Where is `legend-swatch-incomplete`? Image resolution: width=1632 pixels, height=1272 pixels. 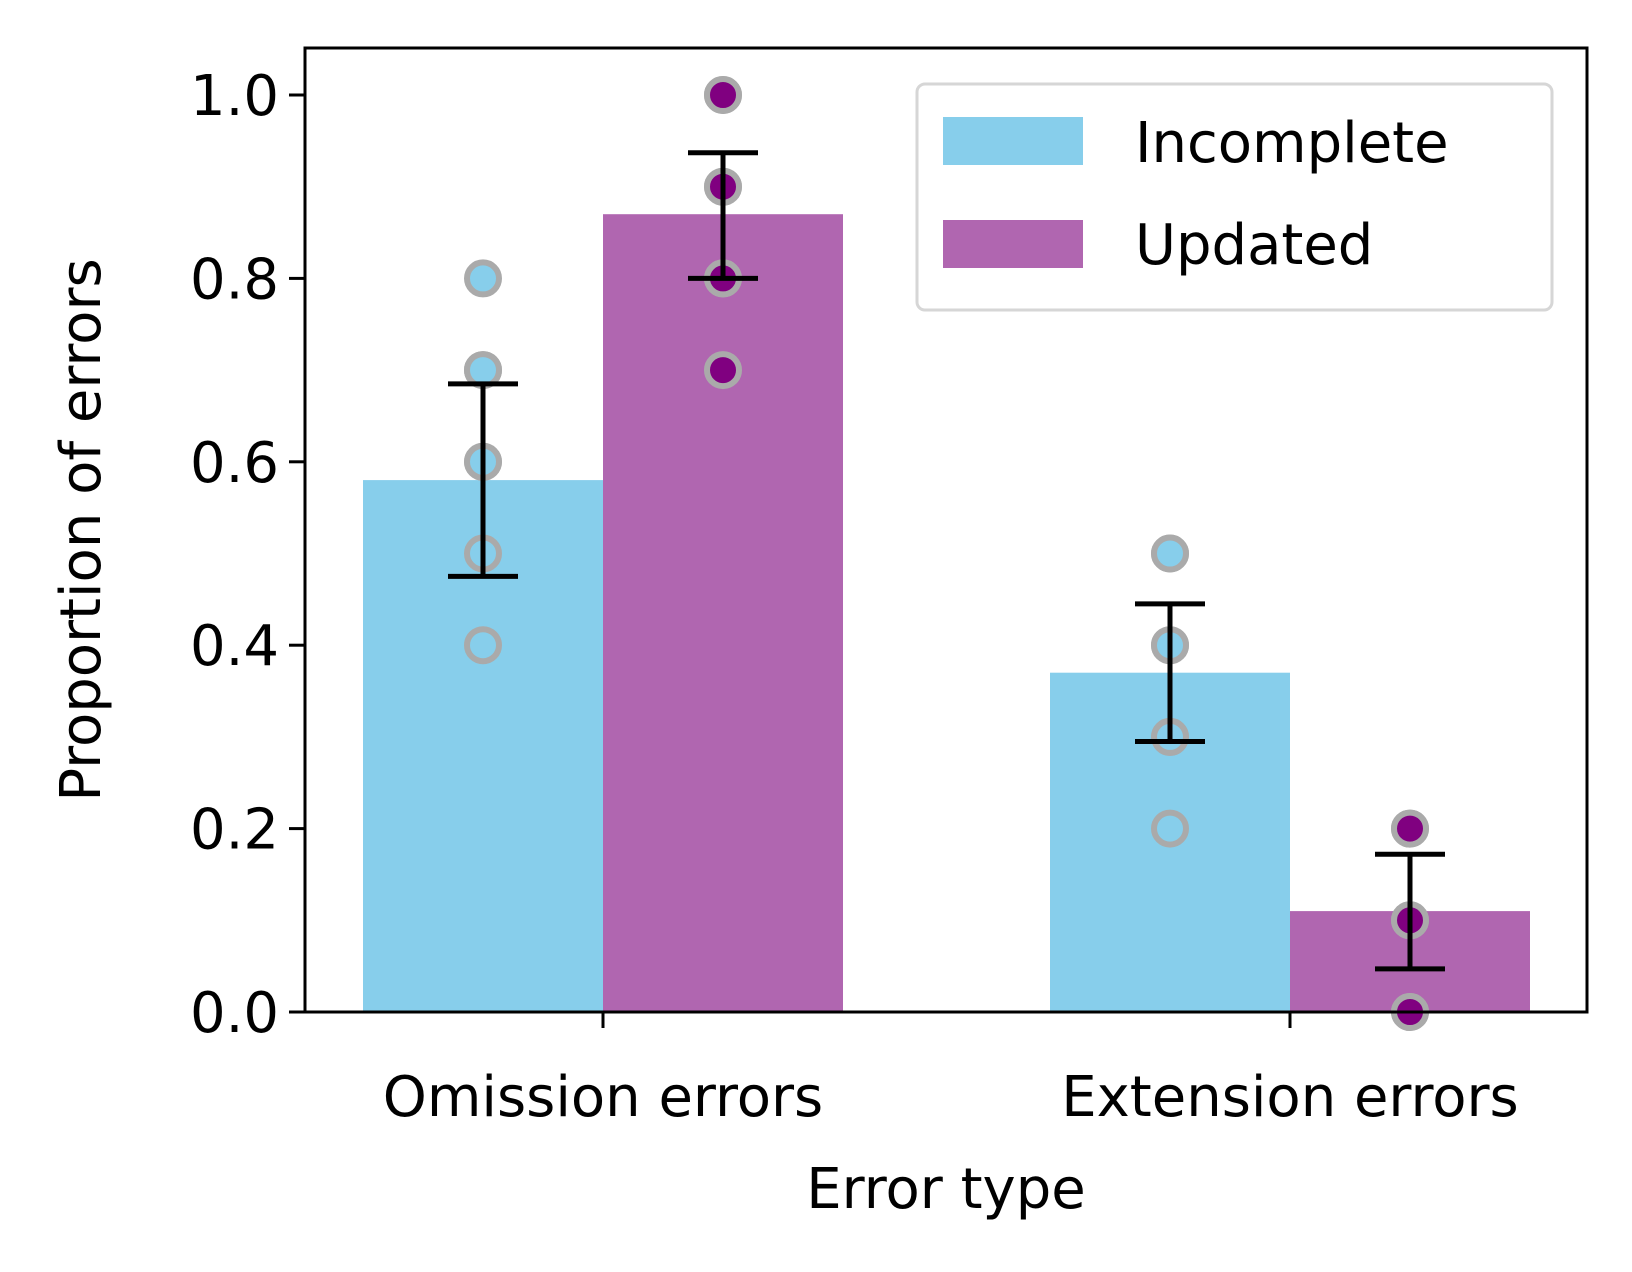
legend-swatch-incomplete is located at coordinates (1013, 141).